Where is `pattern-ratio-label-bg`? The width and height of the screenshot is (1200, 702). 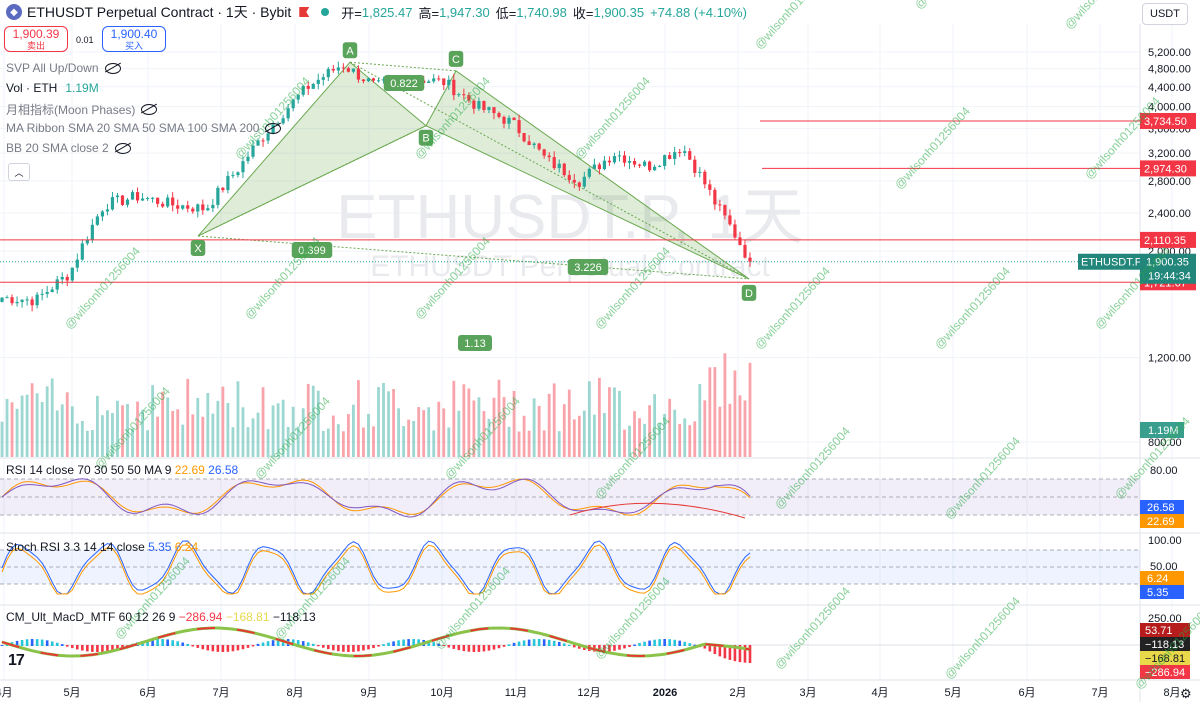 pattern-ratio-label-bg is located at coordinates (404, 83).